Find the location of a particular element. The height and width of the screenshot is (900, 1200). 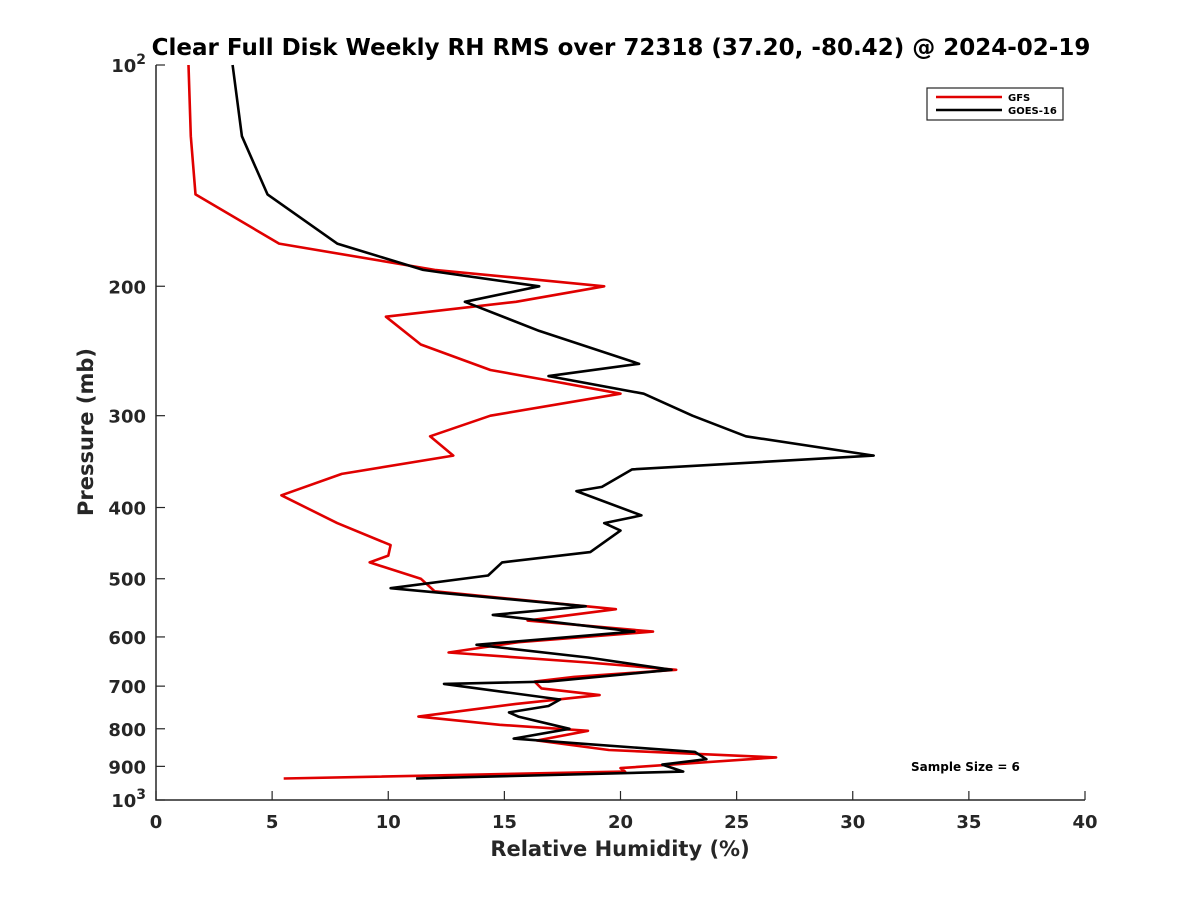

x-tick-label: 20 is located at coordinates (620, 822).